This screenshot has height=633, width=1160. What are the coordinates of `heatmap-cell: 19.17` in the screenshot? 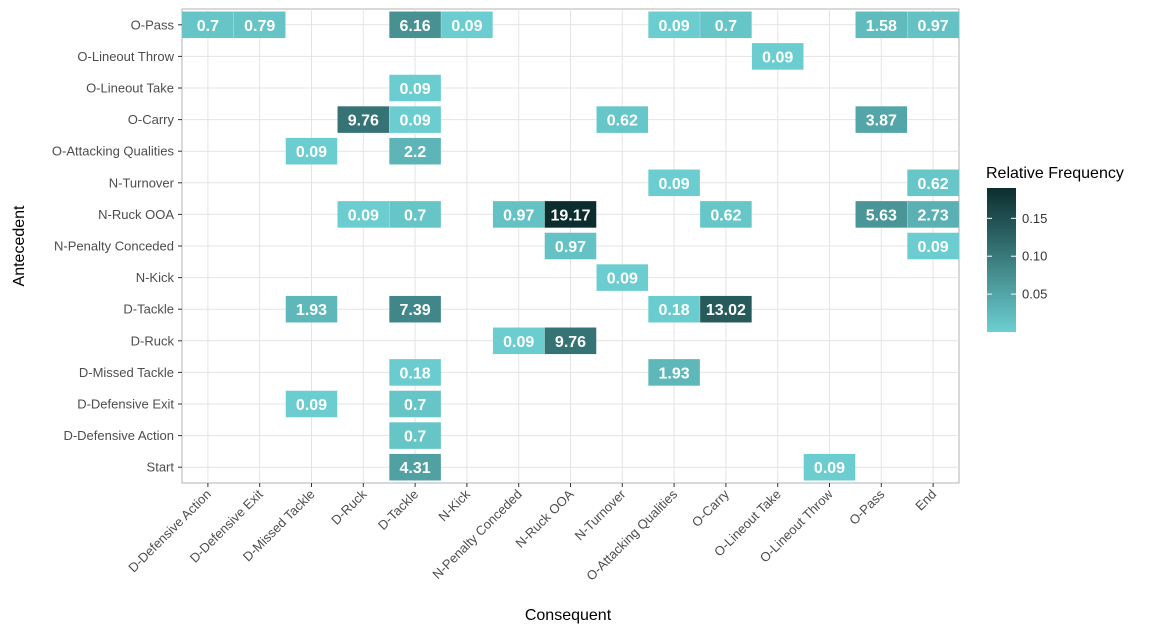 It's located at (570, 214).